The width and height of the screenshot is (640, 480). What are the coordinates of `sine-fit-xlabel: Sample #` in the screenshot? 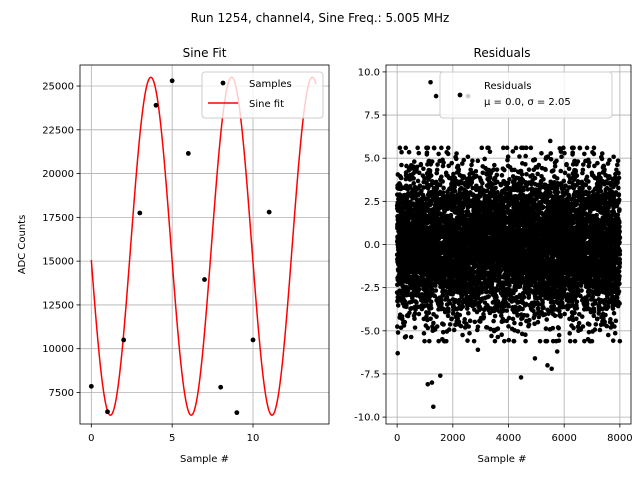 It's located at (204, 459).